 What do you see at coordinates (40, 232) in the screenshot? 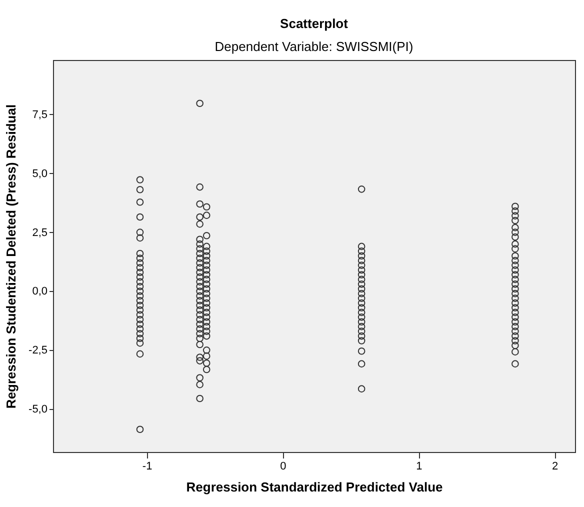
I see `y-tick-label: 2,5` at bounding box center [40, 232].